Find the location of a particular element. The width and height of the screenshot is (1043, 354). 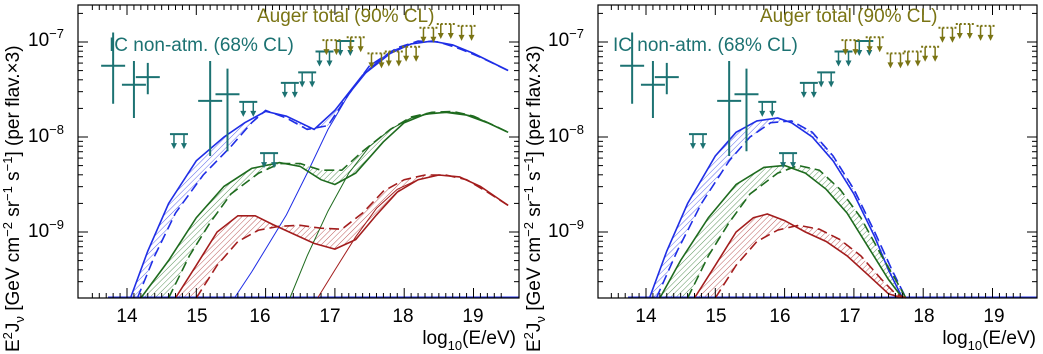

left-series-red-dashed is located at coordinates (352, 236).